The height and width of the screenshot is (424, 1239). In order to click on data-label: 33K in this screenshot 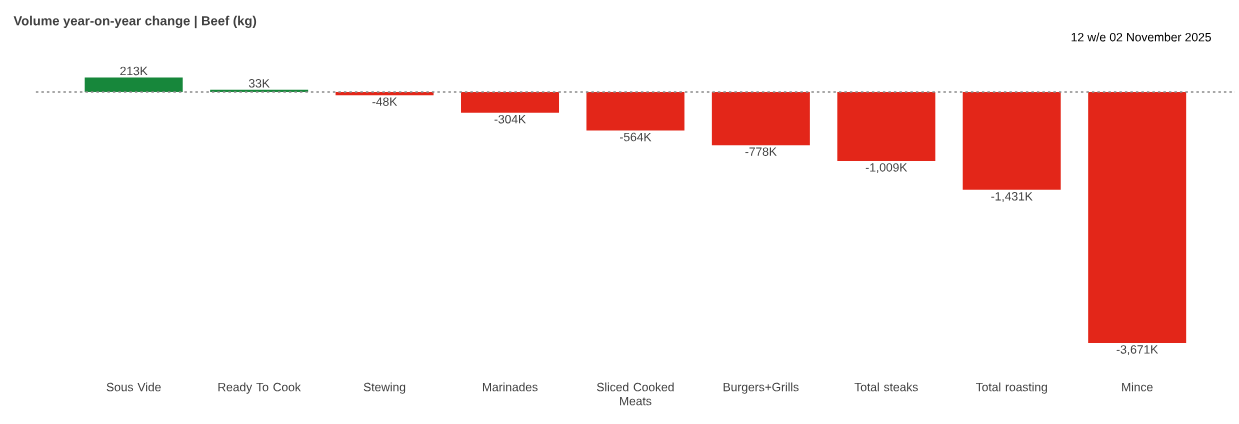, I will do `click(259, 83)`.